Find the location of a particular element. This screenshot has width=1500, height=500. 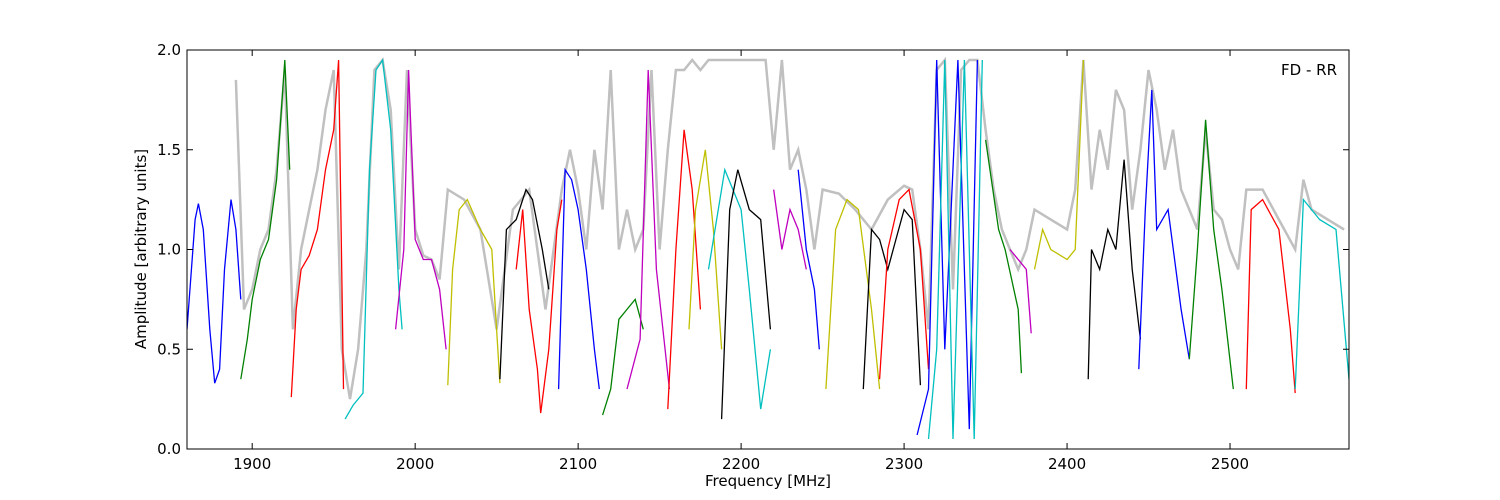

y-axis-label: Amplitude [arbitrary units] is located at coordinates (141, 249).